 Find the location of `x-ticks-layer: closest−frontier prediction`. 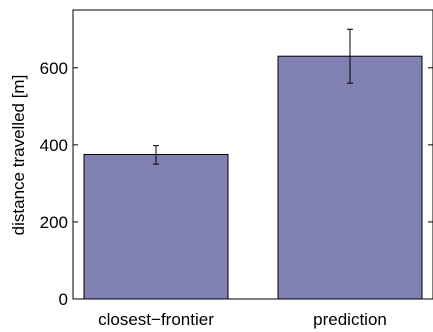

x-ticks-layer: closest−frontier prediction is located at coordinates (242, 319).